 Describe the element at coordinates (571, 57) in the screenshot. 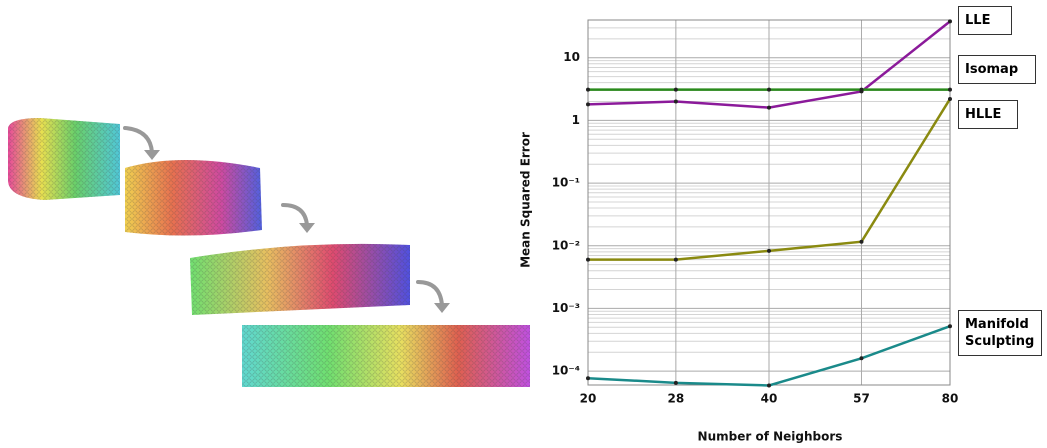

I see `y-tick-label: 10` at that location.